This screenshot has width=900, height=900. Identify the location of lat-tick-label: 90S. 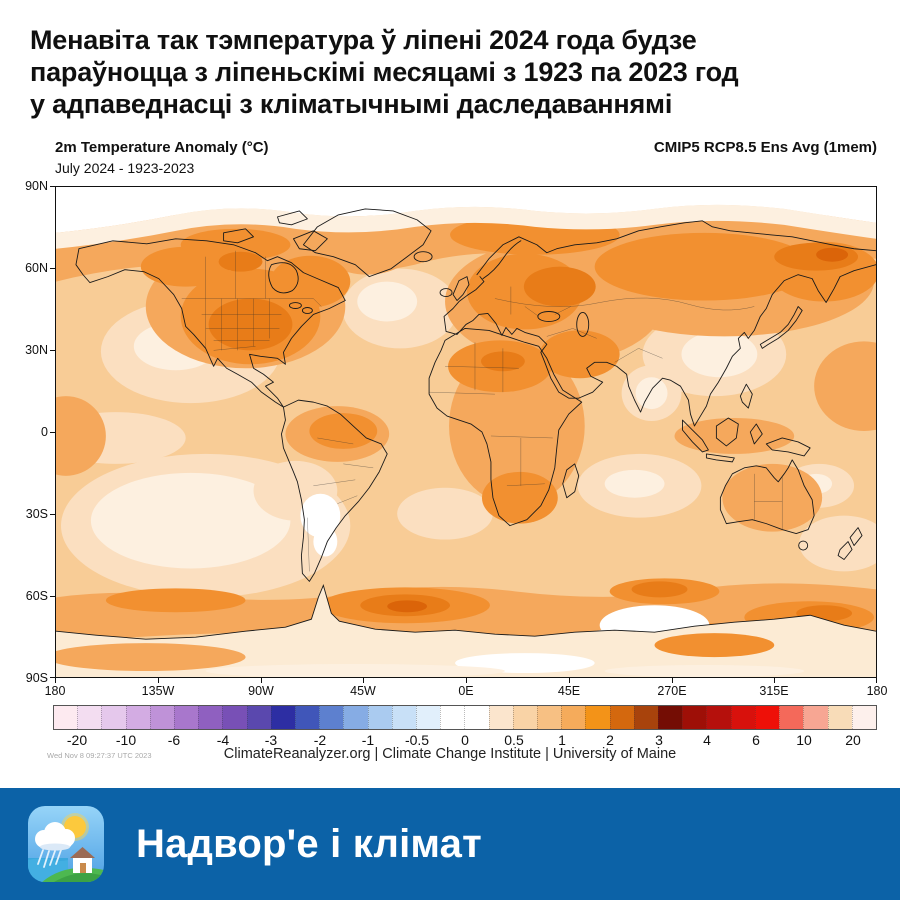
(36, 678).